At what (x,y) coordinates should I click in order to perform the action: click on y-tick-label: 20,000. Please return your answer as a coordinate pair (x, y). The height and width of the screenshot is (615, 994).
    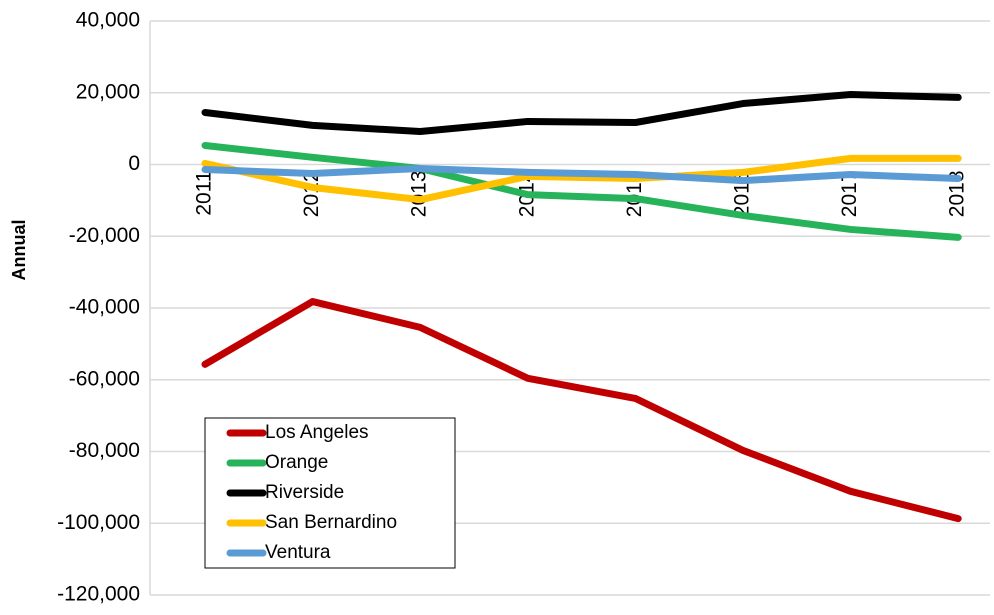
    Looking at the image, I should click on (108, 91).